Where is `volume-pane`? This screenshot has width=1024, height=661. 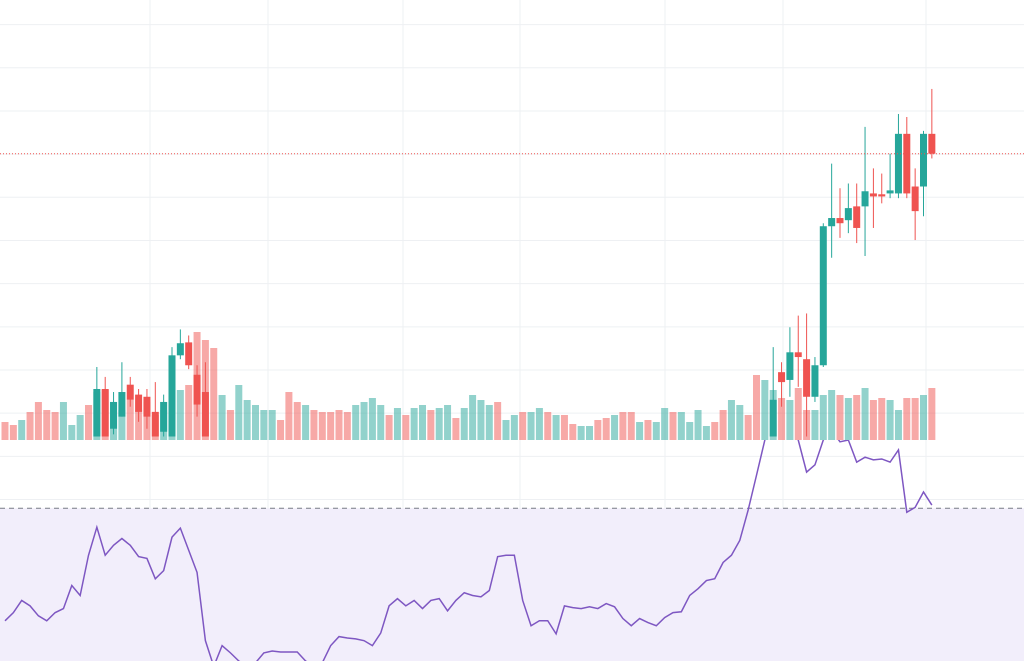 volume-pane is located at coordinates (468, 386).